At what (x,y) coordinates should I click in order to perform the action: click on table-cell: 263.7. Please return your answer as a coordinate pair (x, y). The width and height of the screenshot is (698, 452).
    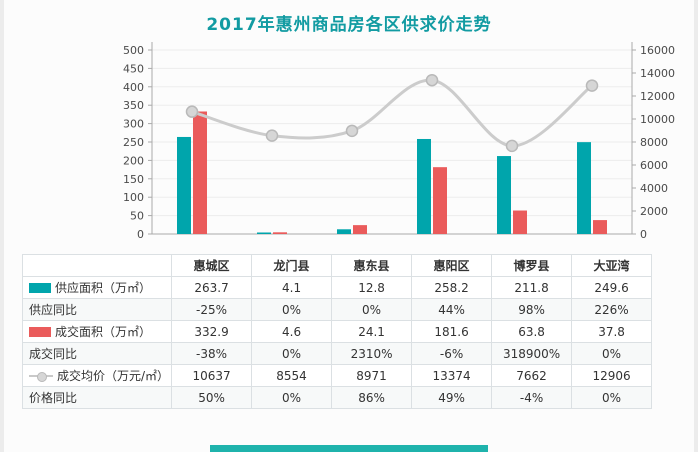
    Looking at the image, I should click on (212, 287).